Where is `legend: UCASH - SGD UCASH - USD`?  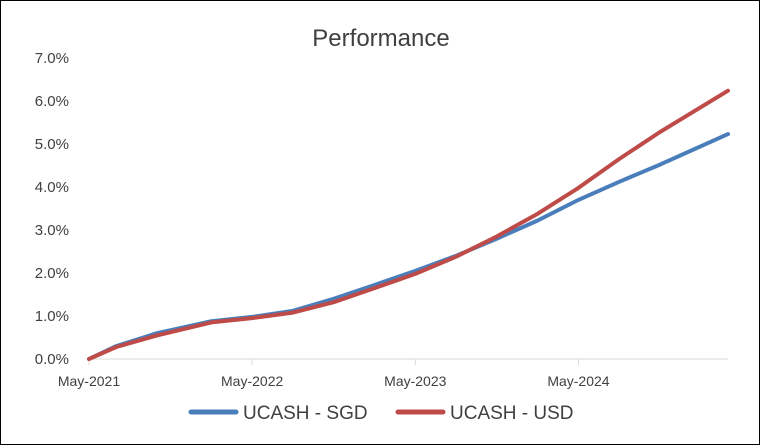 legend: UCASH - SGD UCASH - USD is located at coordinates (381, 413).